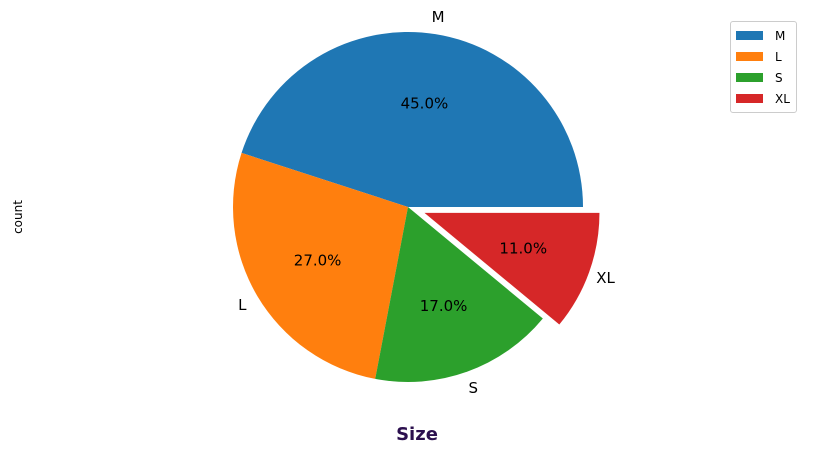 This screenshot has height=456, width=814. I want to click on legend-item-m: M, so click(764, 35).